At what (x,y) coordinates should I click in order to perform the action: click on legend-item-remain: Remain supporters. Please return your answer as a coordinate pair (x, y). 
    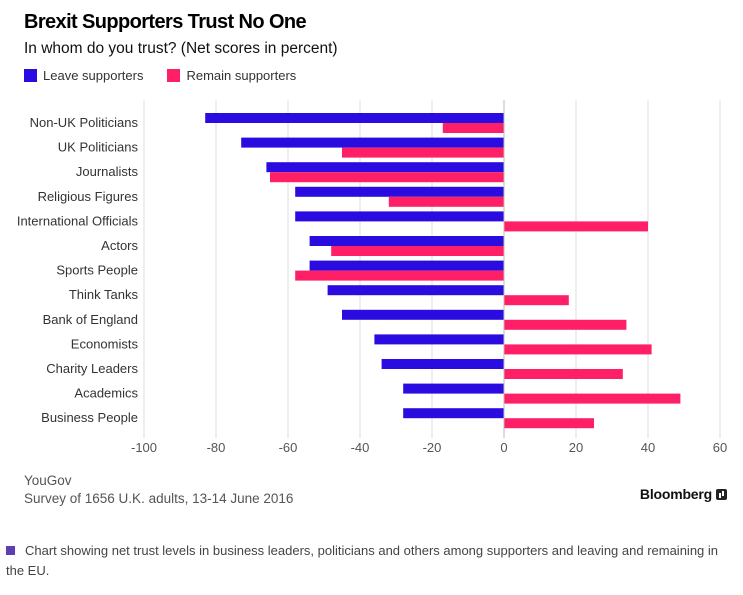
    Looking at the image, I should click on (231, 75).